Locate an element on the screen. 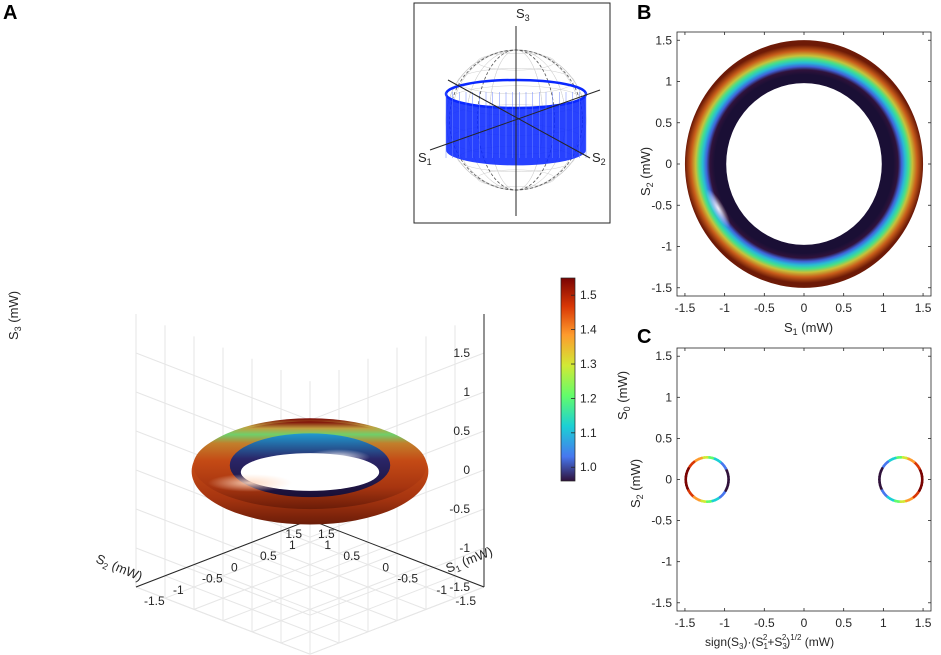 This screenshot has width=941, height=655. torus-surface is located at coordinates (310, 471).